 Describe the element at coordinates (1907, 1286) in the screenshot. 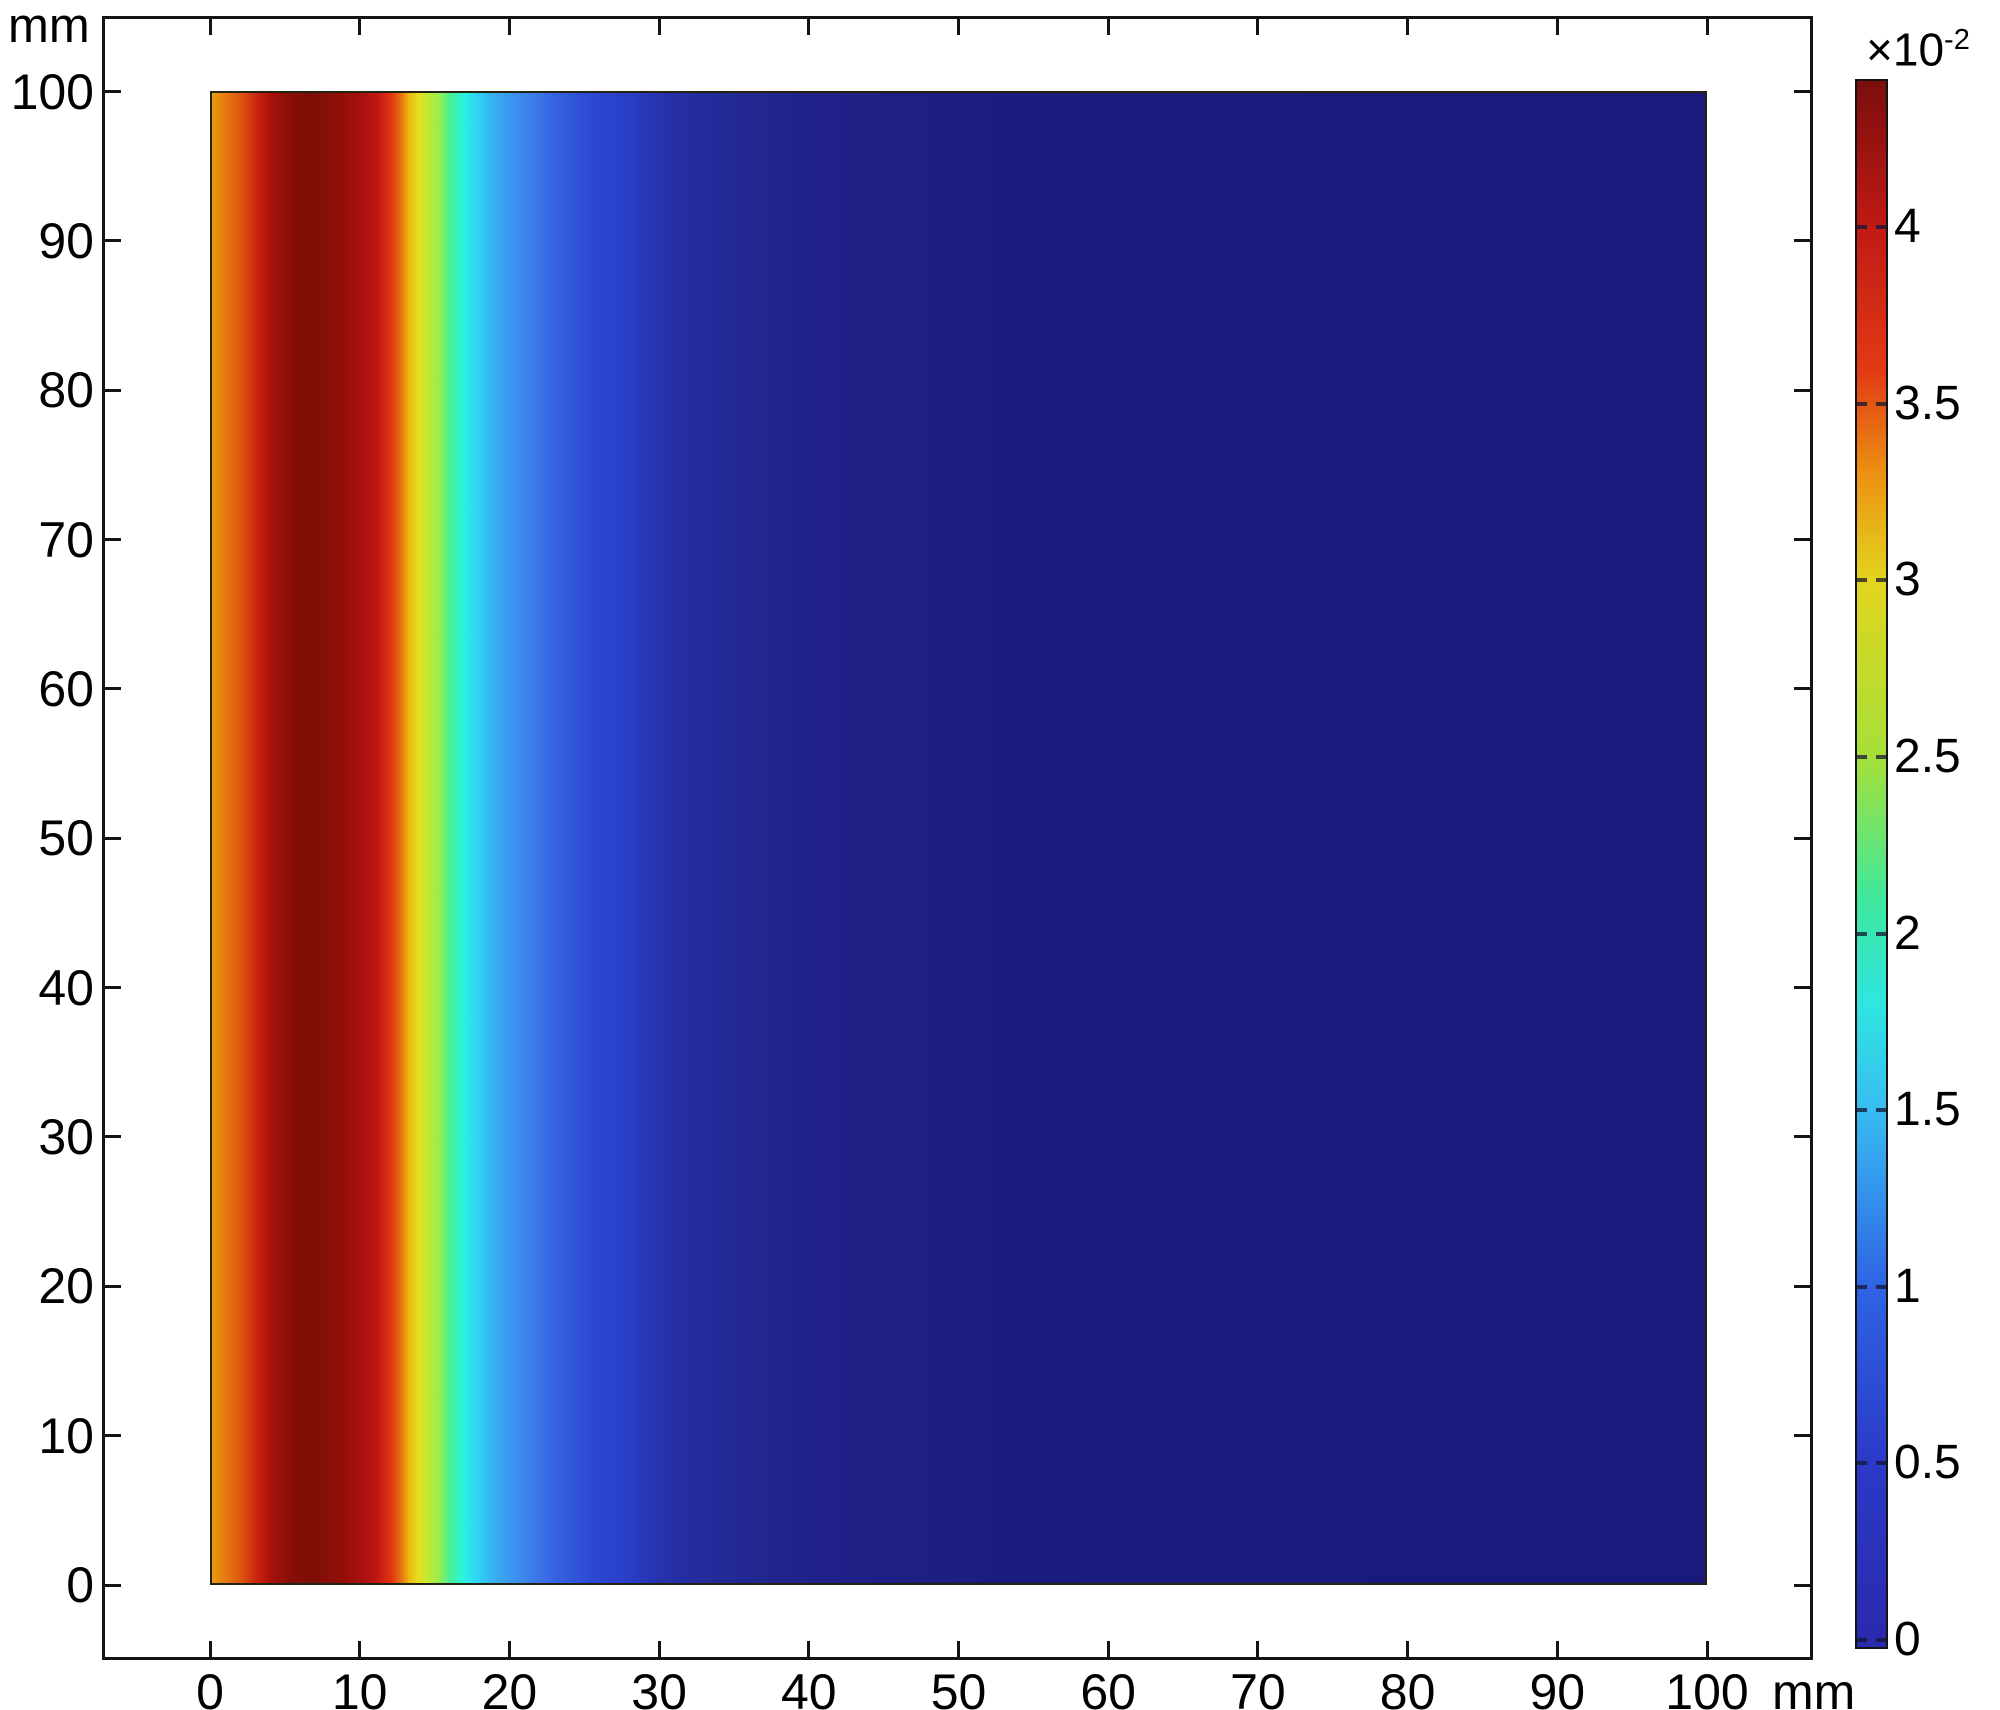

I see `colorbar-tick-label: 1` at that location.